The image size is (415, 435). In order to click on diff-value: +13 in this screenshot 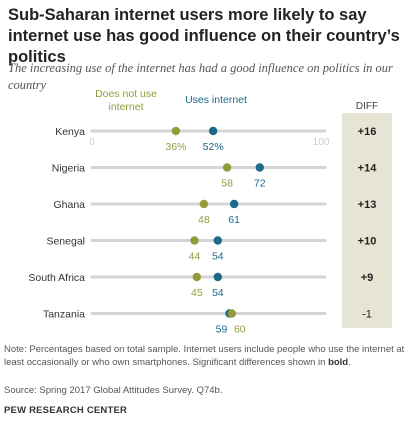, I will do `click(367, 205)`.